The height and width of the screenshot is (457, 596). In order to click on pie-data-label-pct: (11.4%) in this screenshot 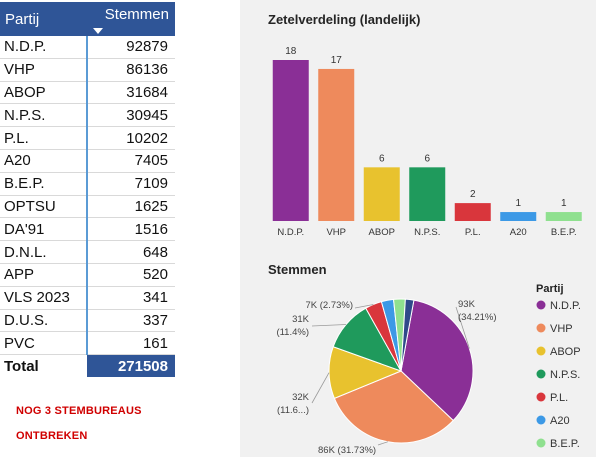, I will do `click(292, 332)`.